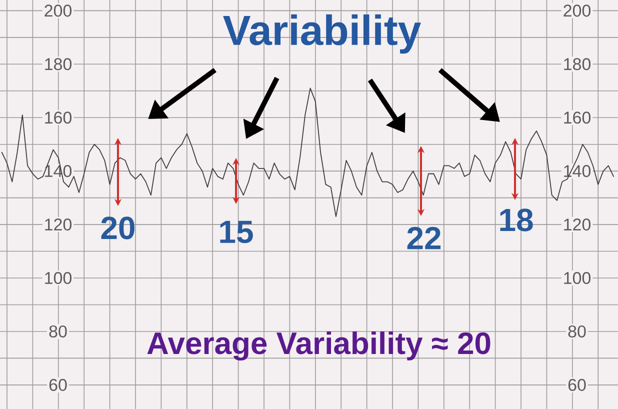 The height and width of the screenshot is (409, 618). Describe the element at coordinates (58, 278) in the screenshot. I see `y-tick-label: 100` at that location.